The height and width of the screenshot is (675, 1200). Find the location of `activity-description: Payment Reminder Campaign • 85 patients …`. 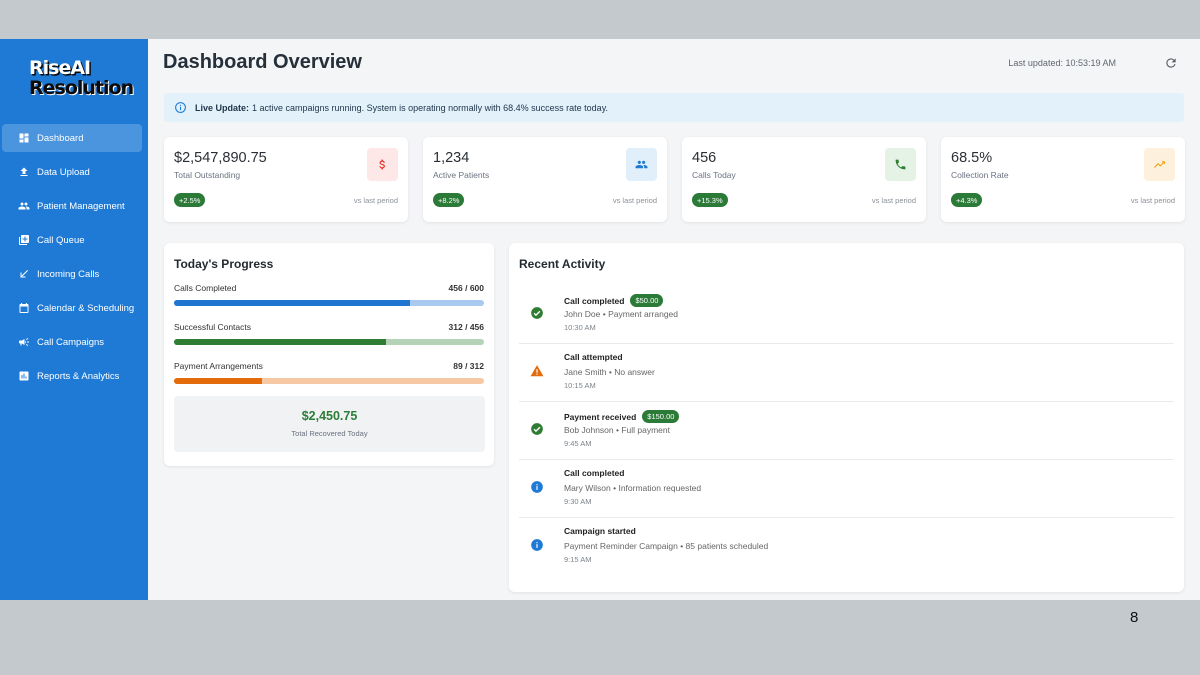

activity-description: Payment Reminder Campaign • 85 patients … is located at coordinates (666, 546).